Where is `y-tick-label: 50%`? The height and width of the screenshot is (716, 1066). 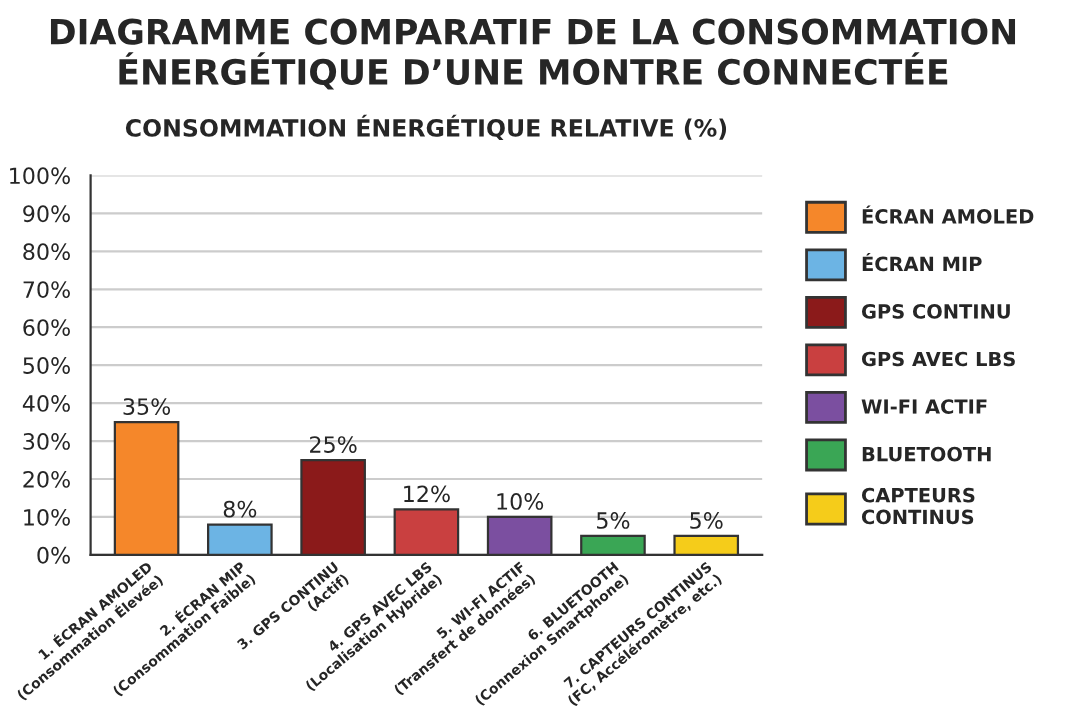
y-tick-label: 50% is located at coordinates (46, 365).